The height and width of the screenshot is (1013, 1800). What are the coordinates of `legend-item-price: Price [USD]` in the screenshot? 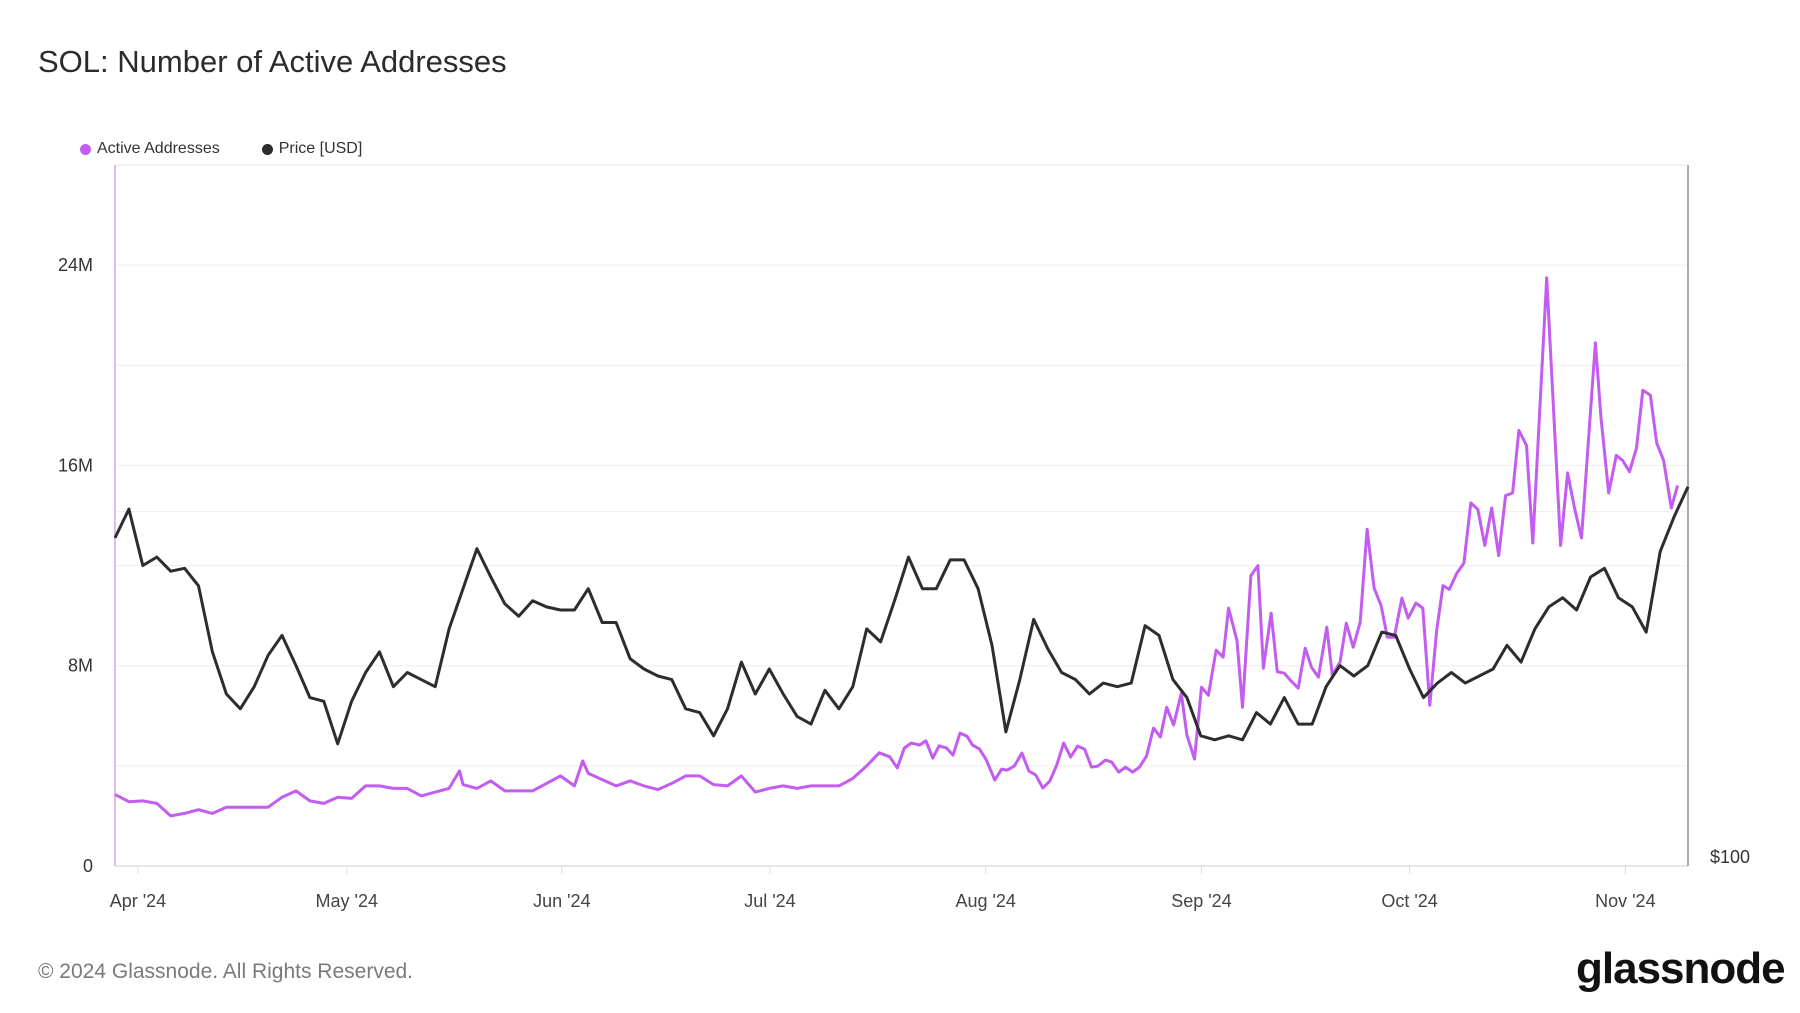 It's located at (312, 149).